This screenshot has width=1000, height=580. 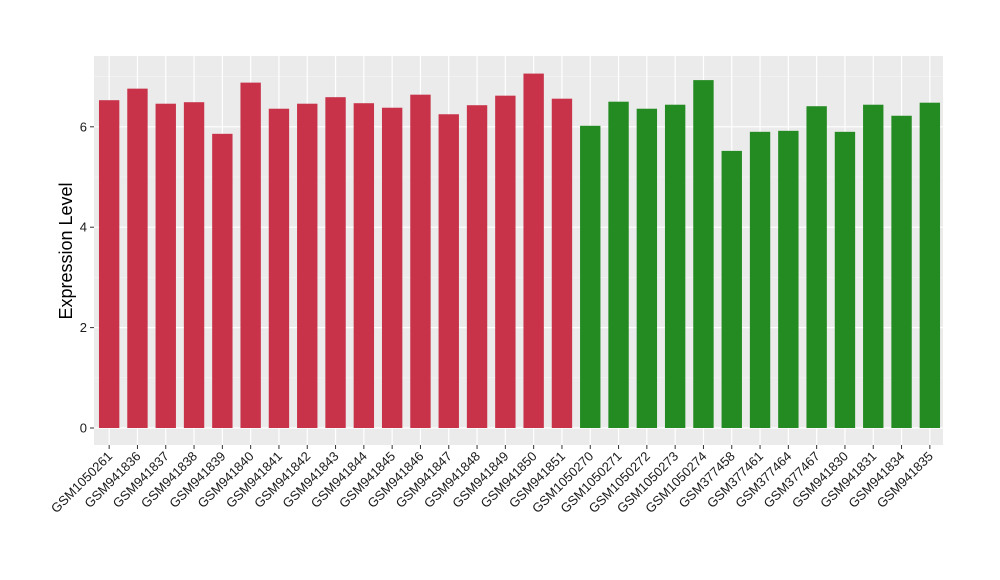 I want to click on y-tick-label: 6, so click(x=83, y=126).